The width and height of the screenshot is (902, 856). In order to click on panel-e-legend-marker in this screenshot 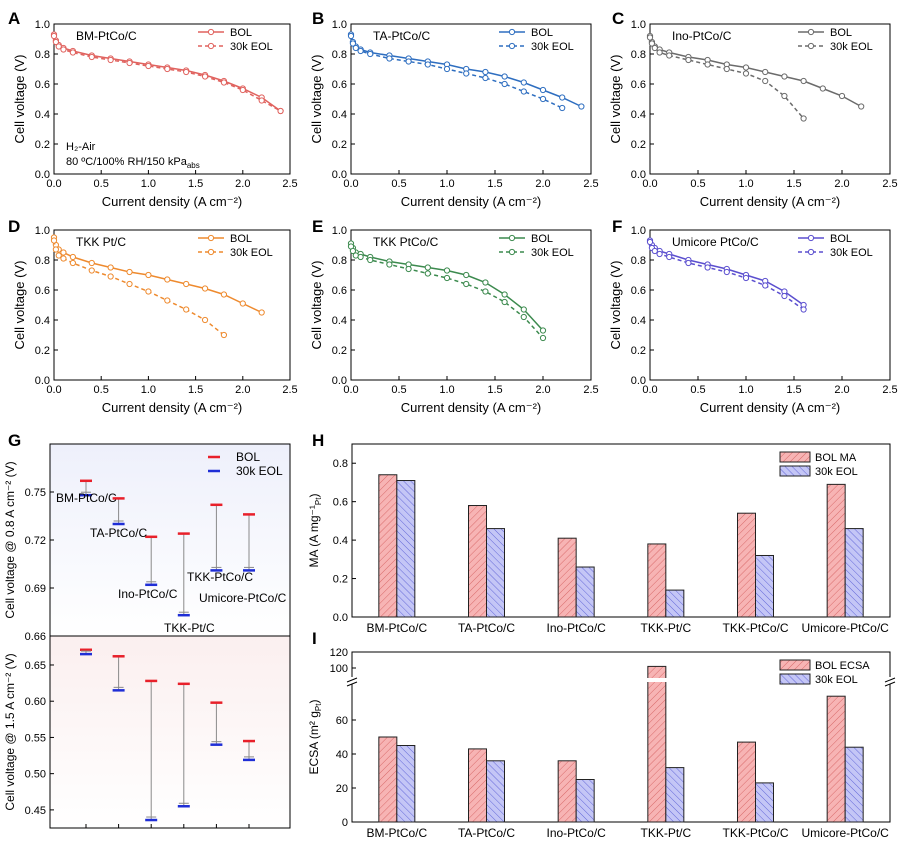, I will do `click(512, 238)`.